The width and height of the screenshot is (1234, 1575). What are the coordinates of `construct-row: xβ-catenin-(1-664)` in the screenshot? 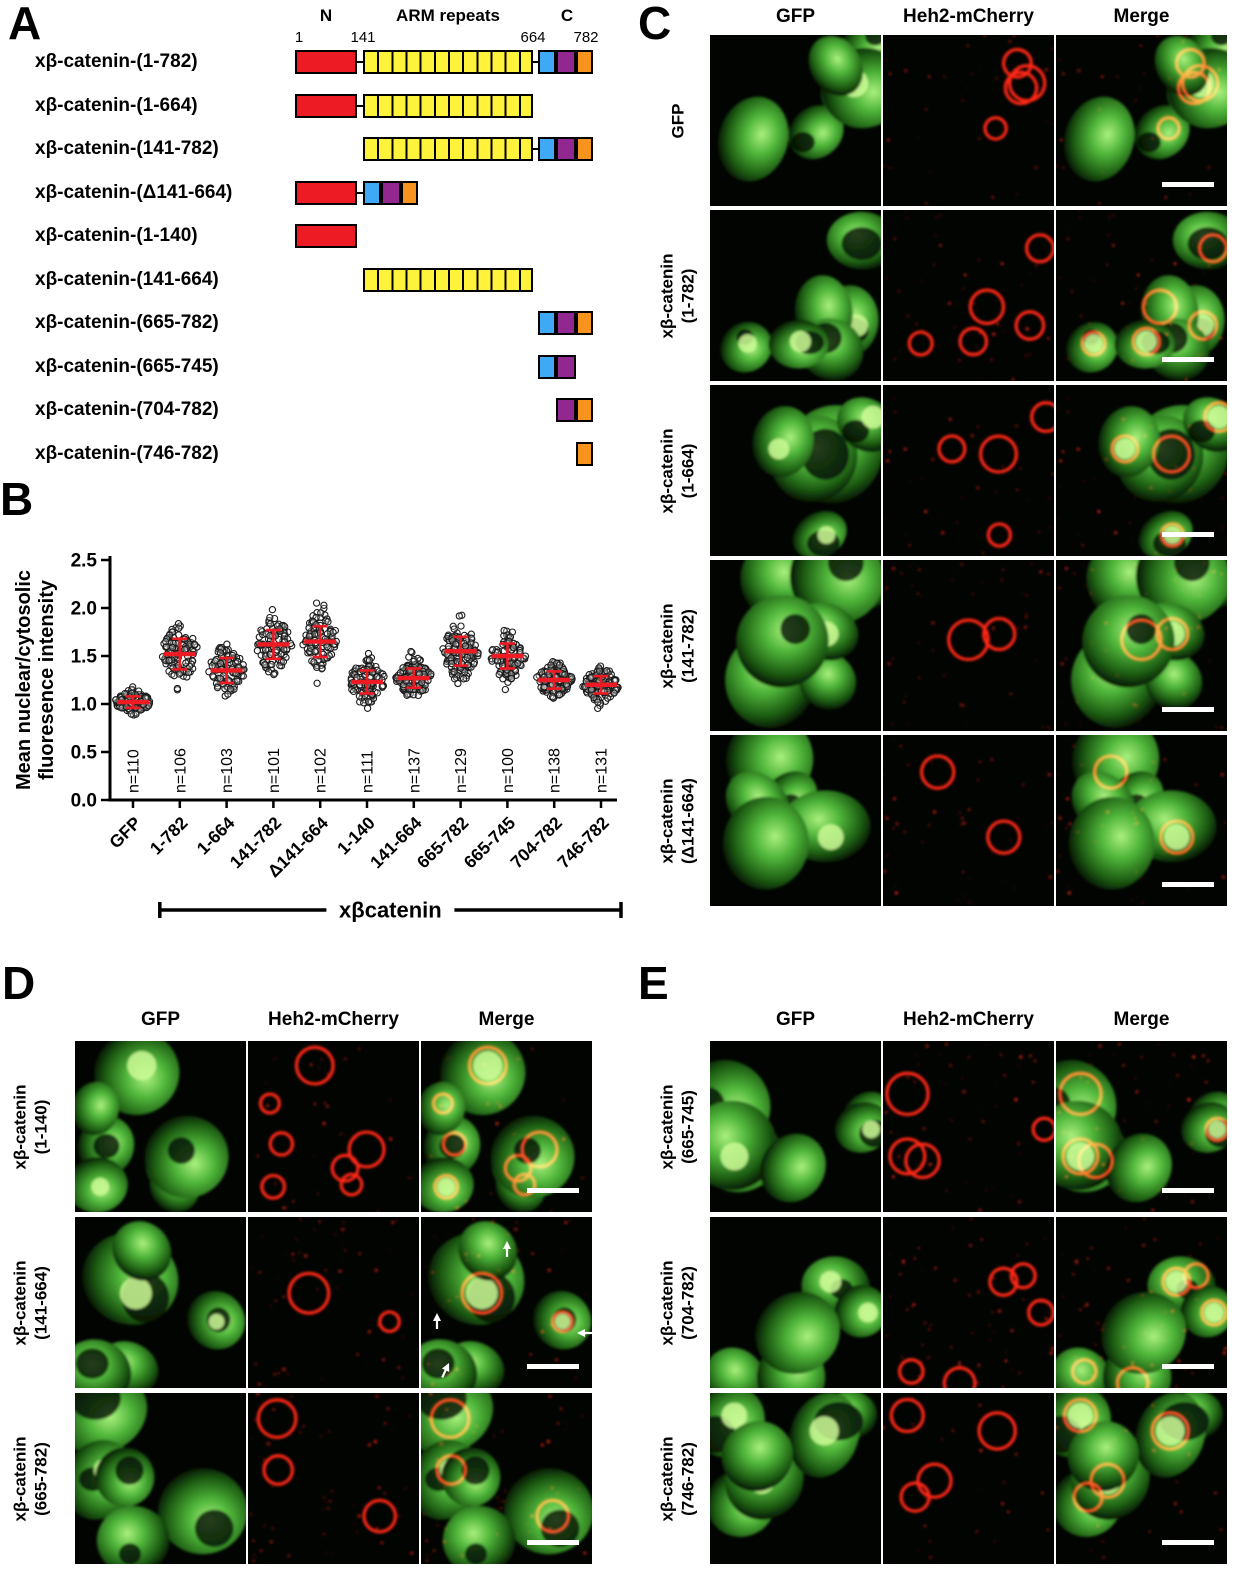 It's located at (317, 105).